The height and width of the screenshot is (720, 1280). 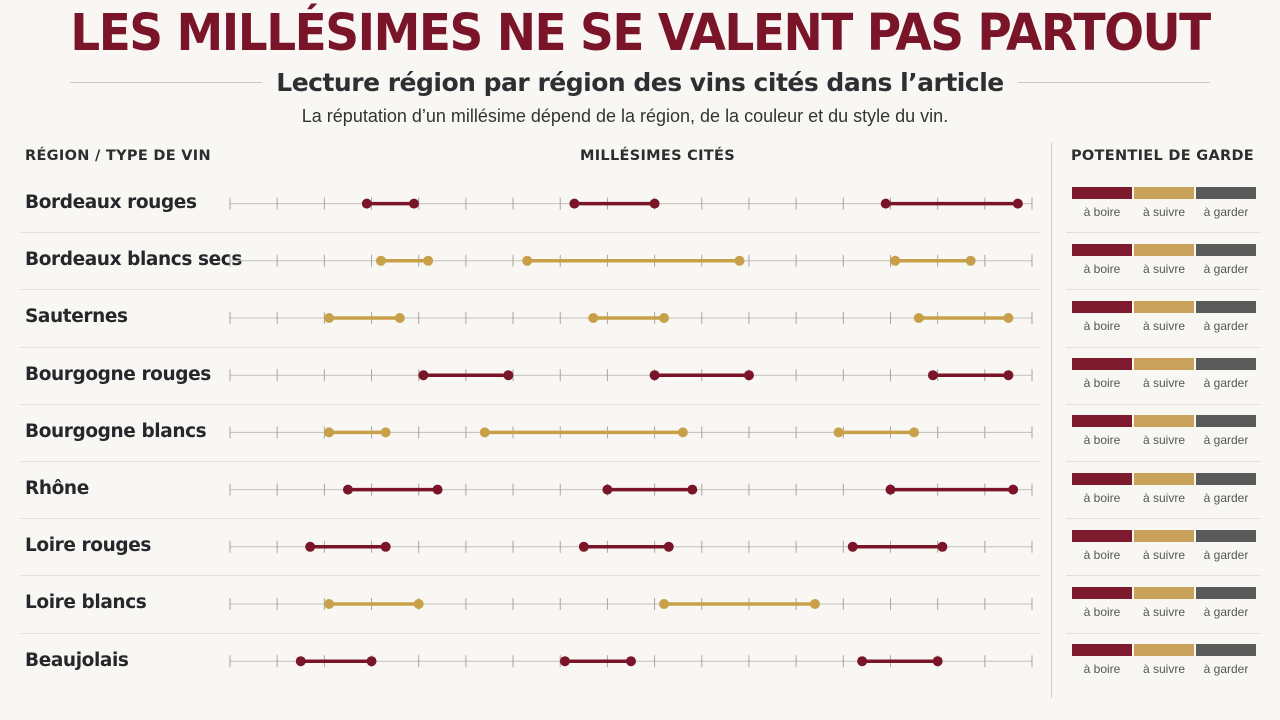 What do you see at coordinates (166, 82) in the screenshot?
I see `subtitle-rule-left` at bounding box center [166, 82].